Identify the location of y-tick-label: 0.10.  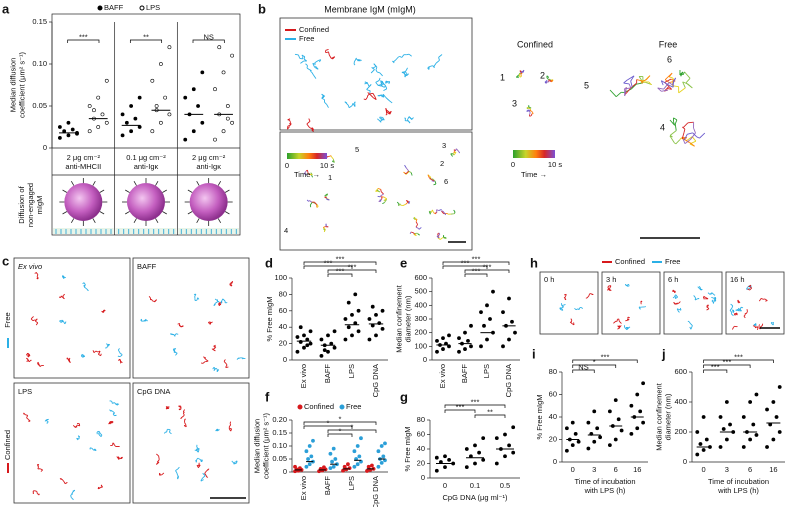
(39, 63).